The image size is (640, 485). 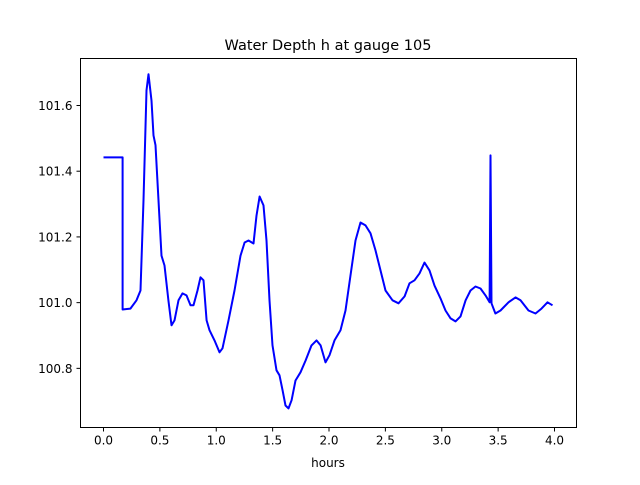 I want to click on x-tick-label: 0.5, so click(x=159, y=441).